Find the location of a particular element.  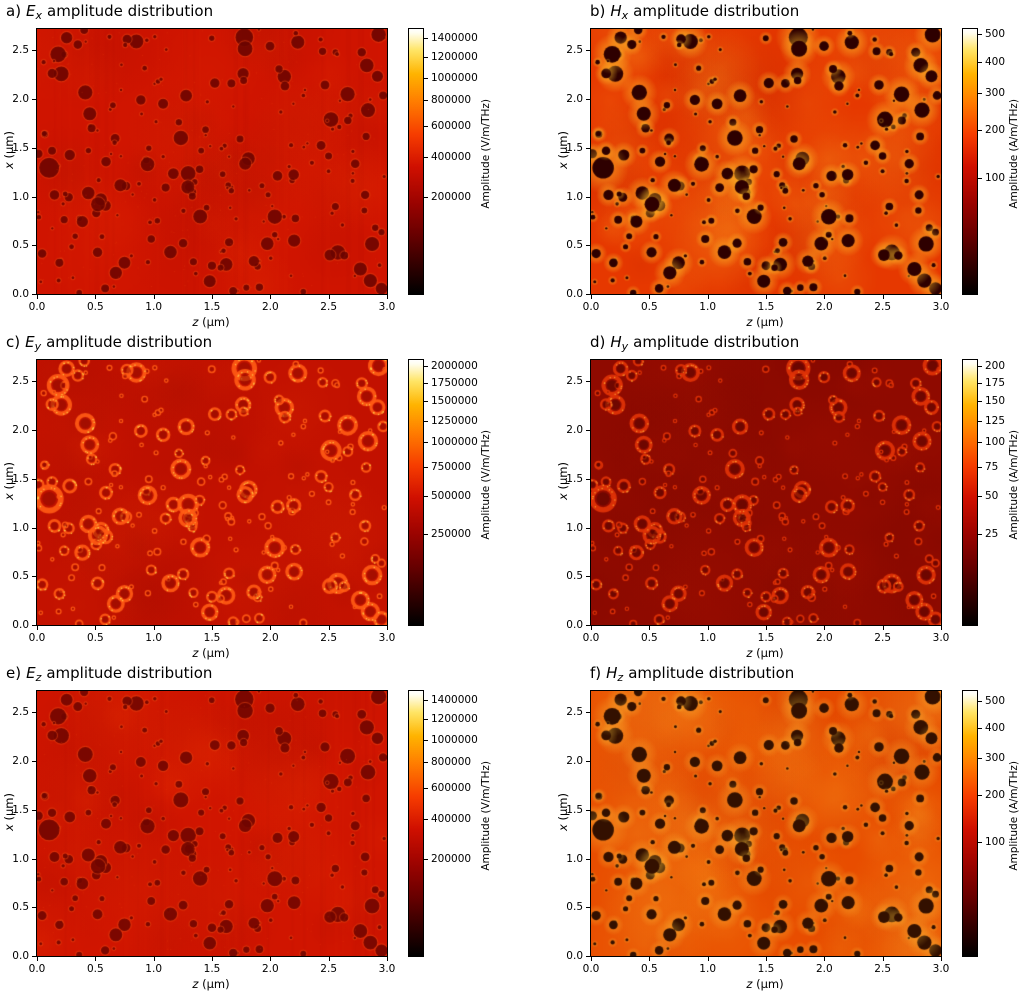

field-symbol: E is located at coordinates (30, 342).